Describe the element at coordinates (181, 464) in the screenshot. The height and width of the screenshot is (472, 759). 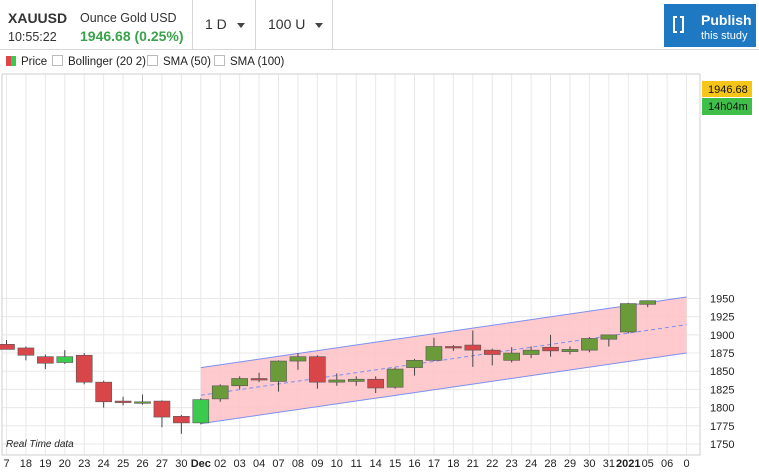
I see `x-tick-label: 30` at that location.